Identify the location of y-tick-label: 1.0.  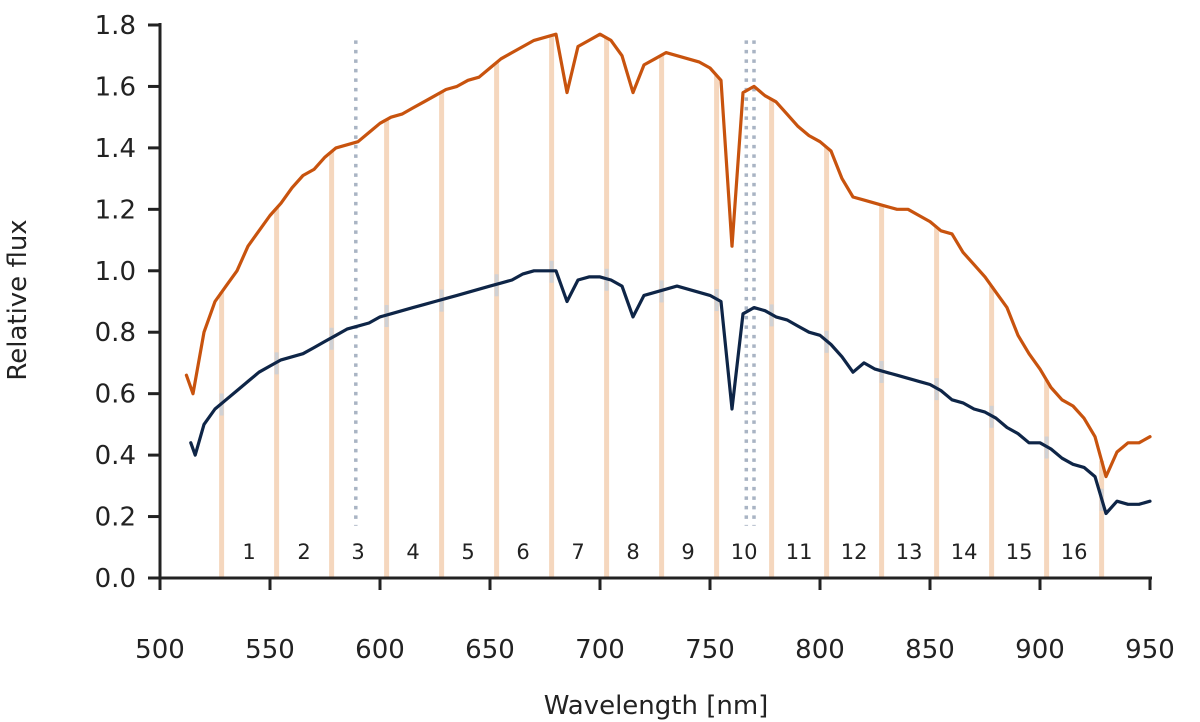
(115, 272).